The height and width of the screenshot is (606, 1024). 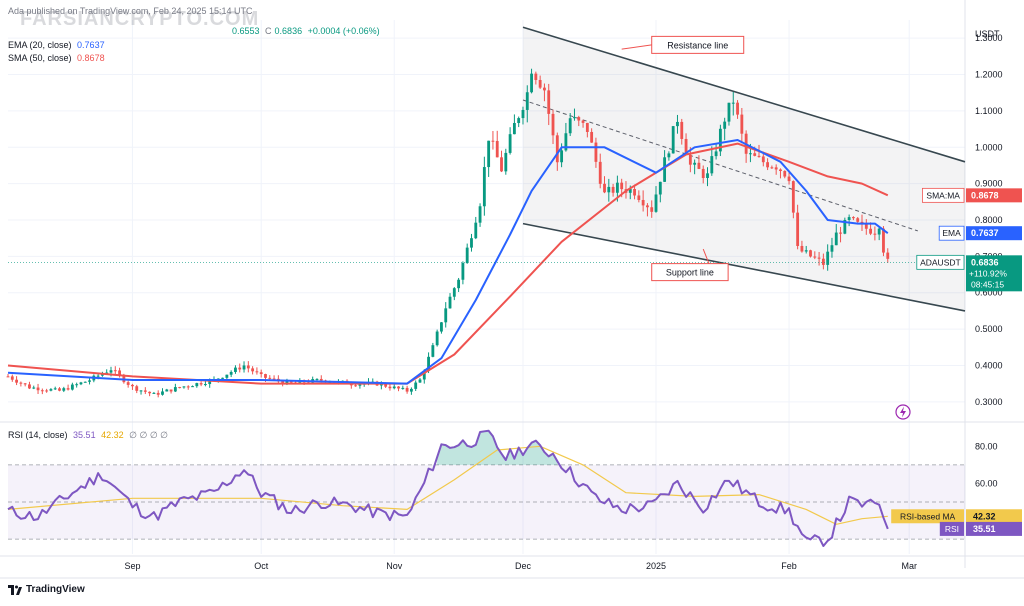 I want to click on rsi-label-value-box, so click(x=994, y=528).